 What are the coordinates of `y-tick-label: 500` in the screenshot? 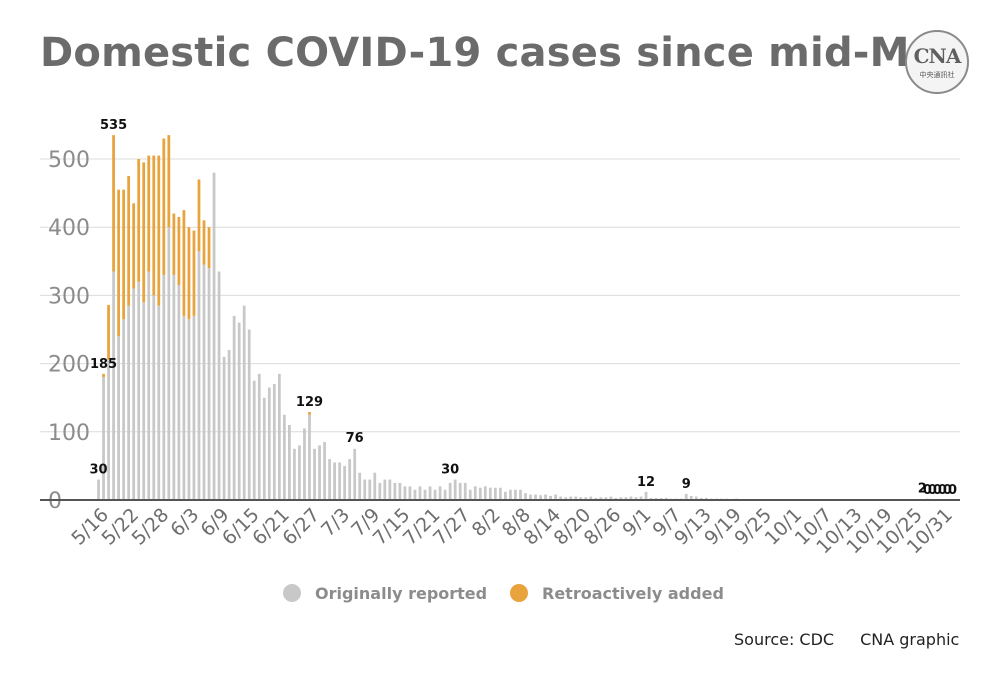 It's located at (69, 160).